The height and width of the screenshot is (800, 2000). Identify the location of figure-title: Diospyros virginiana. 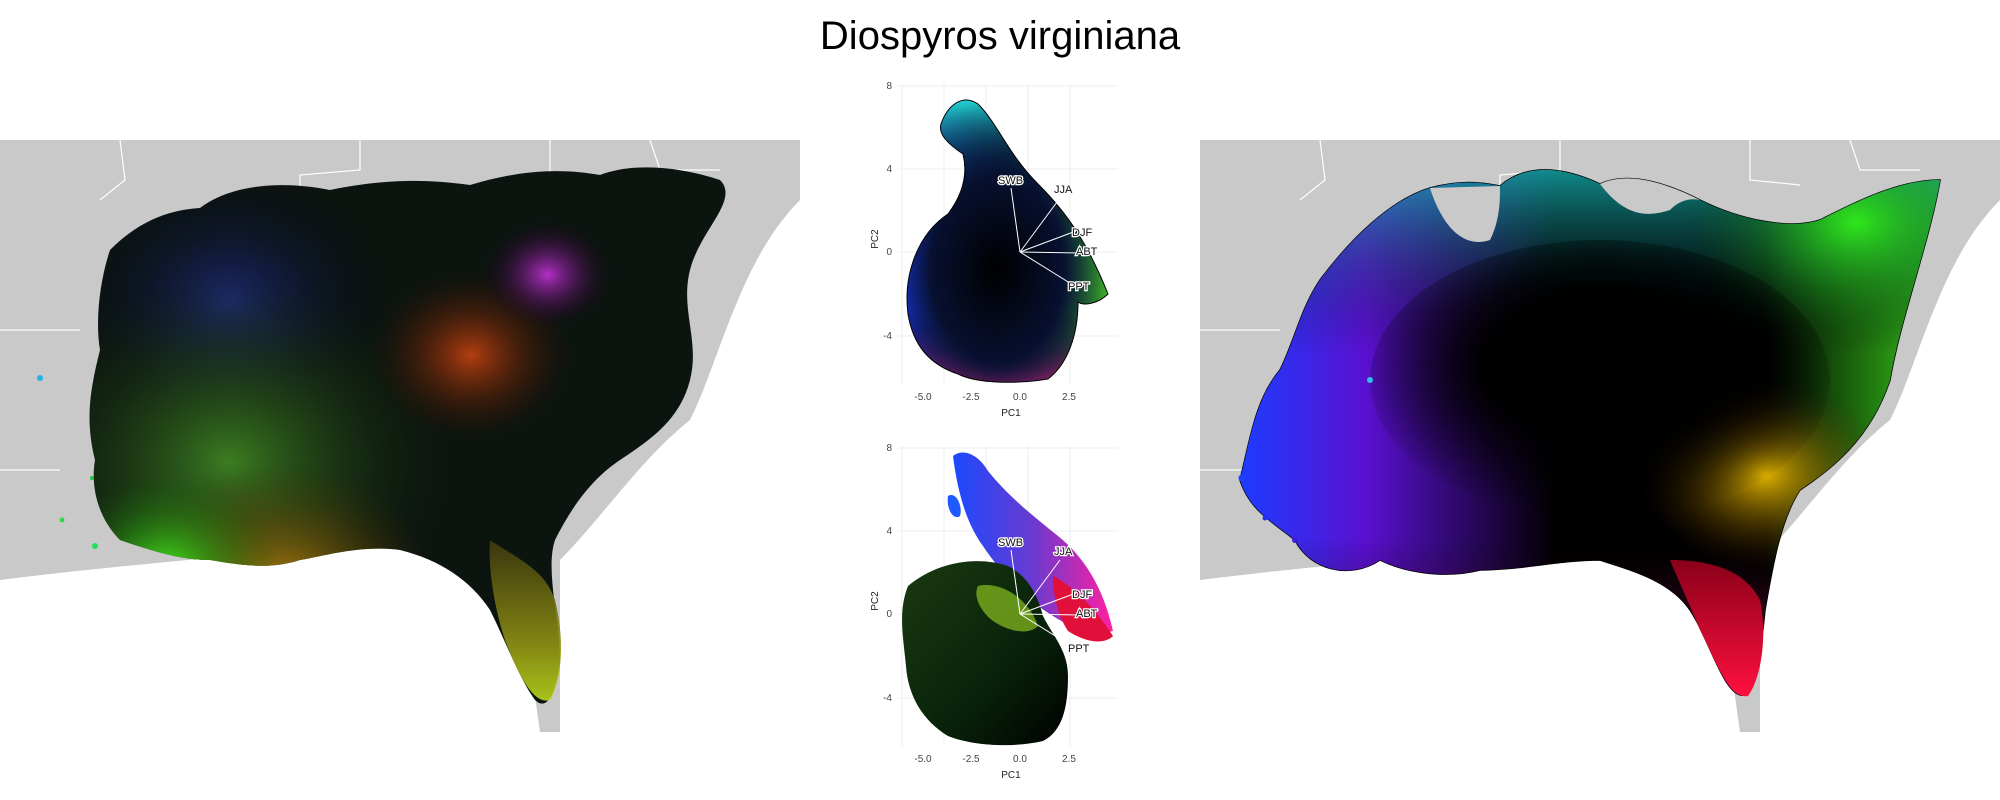
(1000, 36).